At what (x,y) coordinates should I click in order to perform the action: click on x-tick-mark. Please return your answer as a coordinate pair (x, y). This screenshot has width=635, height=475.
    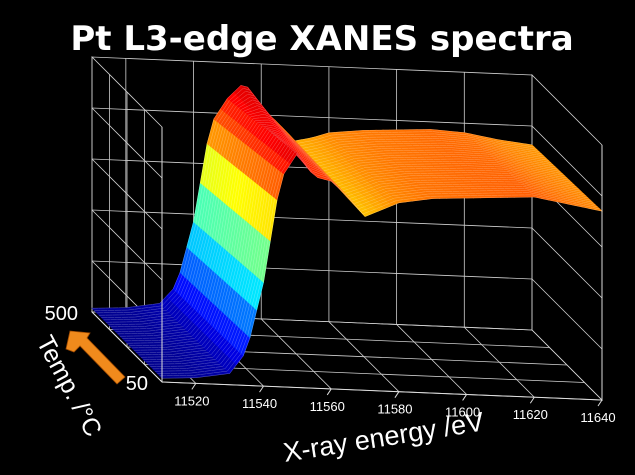
    Looking at the image, I should click on (600, 403).